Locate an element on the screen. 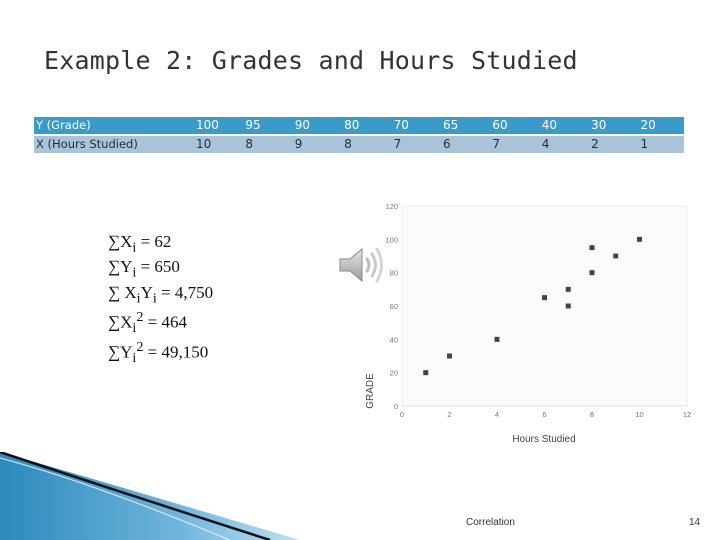 Image resolution: width=720 pixels, height=540 pixels. table-row-hours: X (Hours Studied) 10 8 9 8 7 6 7 4 2 1 is located at coordinates (359, 144).